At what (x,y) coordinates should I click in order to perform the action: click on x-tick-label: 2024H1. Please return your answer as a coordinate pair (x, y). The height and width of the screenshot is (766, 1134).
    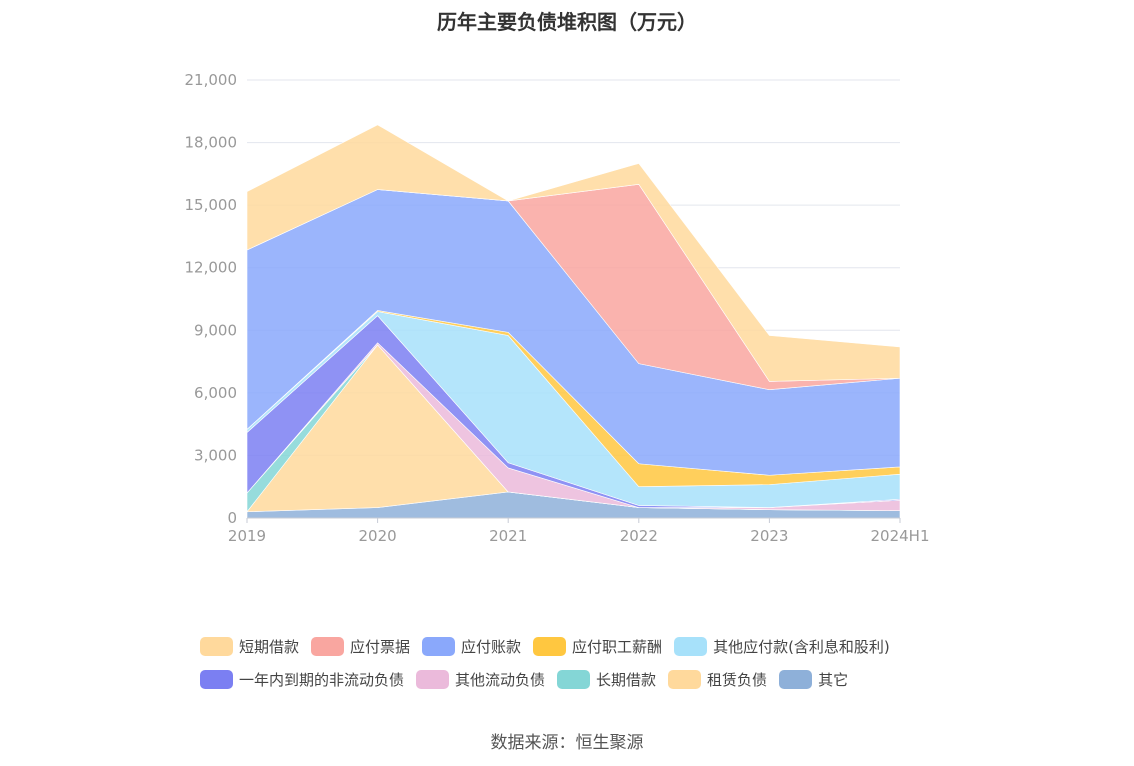
    Looking at the image, I should click on (900, 536).